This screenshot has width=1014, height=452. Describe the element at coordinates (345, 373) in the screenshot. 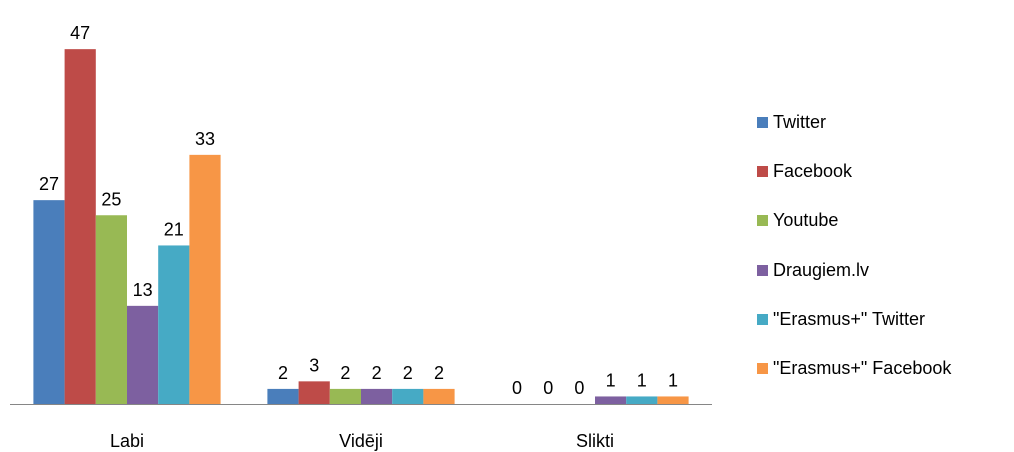

I see `data-label-1-2: 2` at that location.